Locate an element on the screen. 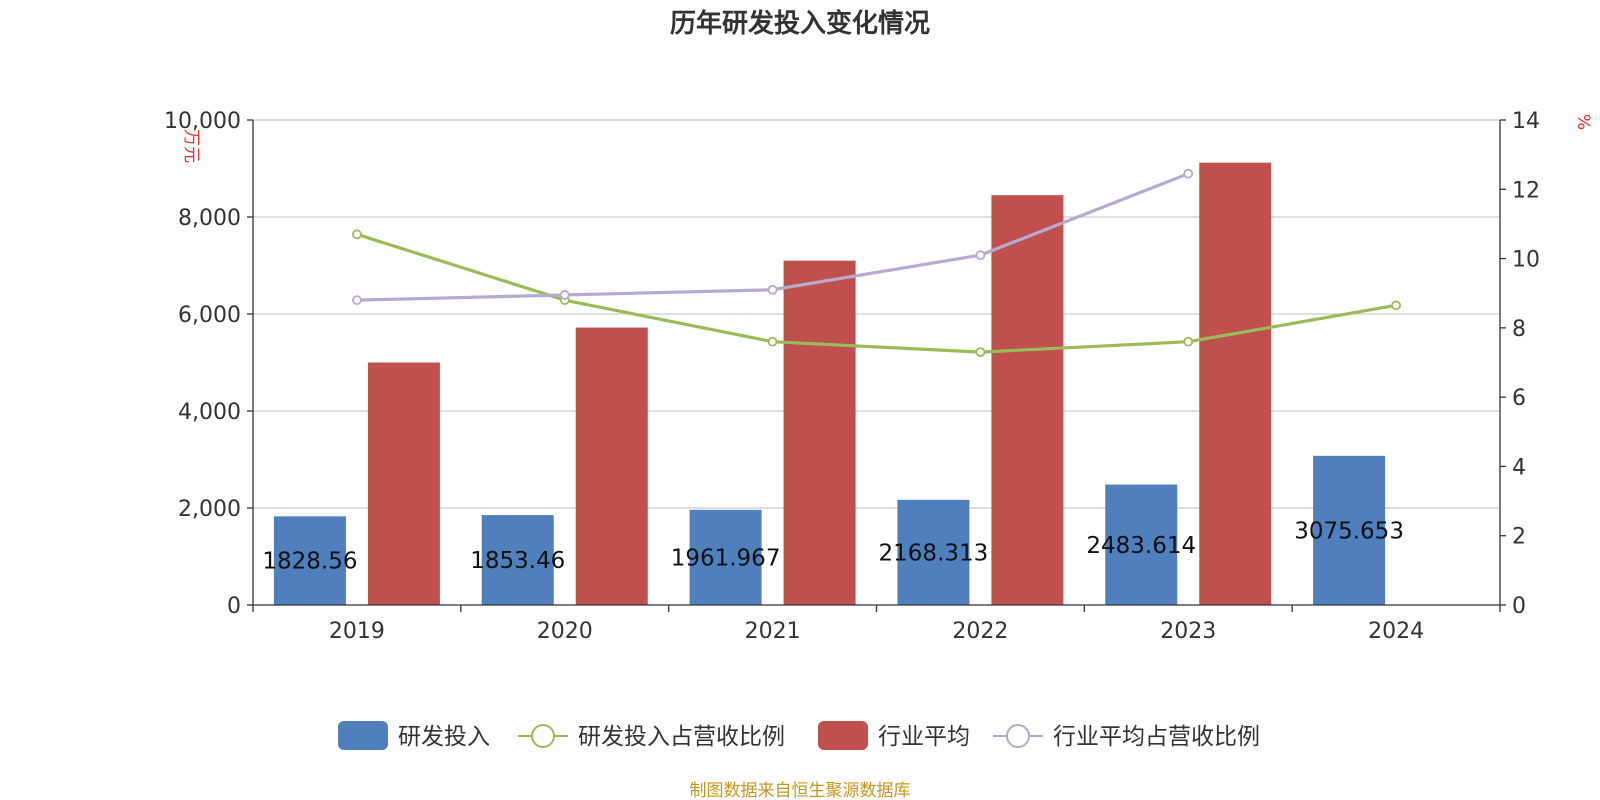 This screenshot has height=800, width=1600. bar-value-label: 2168.313 is located at coordinates (934, 553).